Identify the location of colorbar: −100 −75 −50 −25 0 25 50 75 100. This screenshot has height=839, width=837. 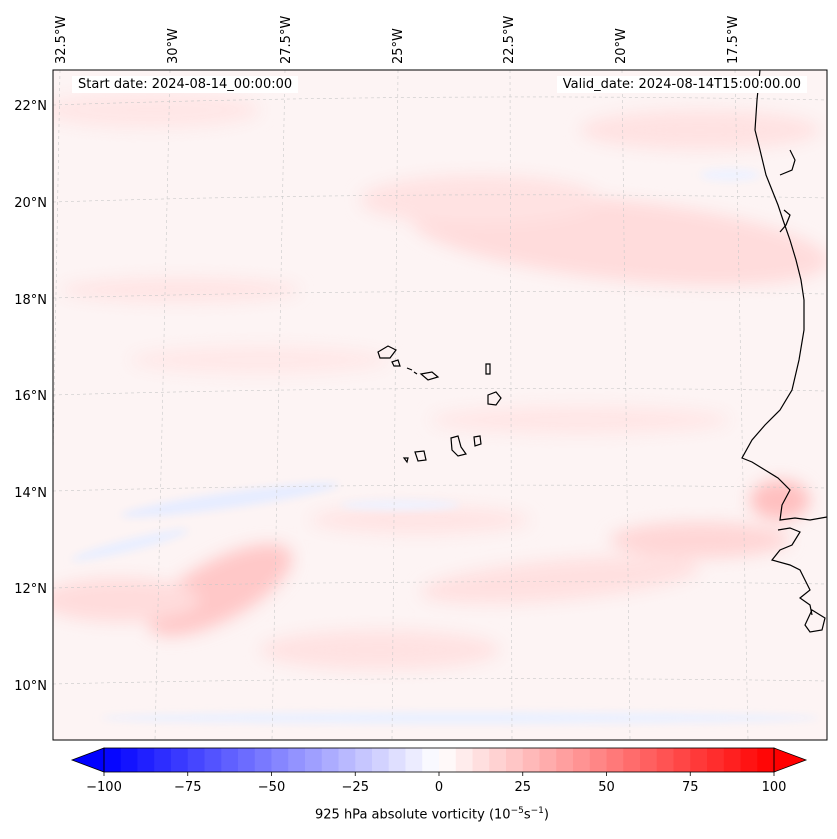
(439, 771).